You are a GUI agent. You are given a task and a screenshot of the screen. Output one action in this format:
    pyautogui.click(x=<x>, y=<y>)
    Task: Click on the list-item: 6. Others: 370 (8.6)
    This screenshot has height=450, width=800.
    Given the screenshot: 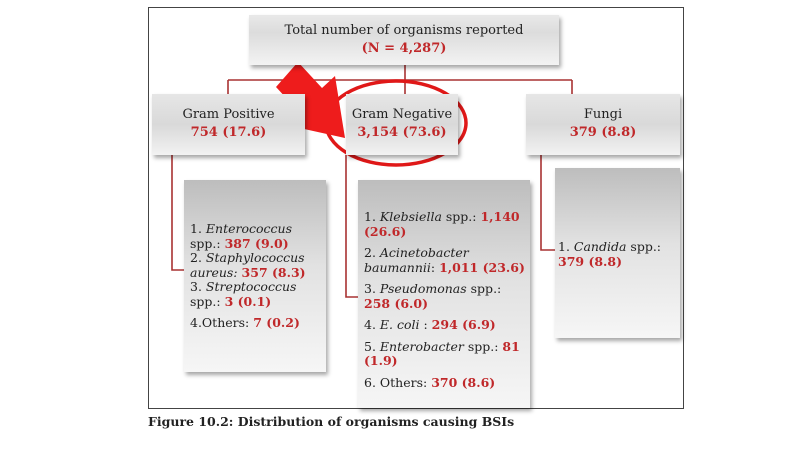 What is the action you would take?
    pyautogui.click(x=430, y=382)
    